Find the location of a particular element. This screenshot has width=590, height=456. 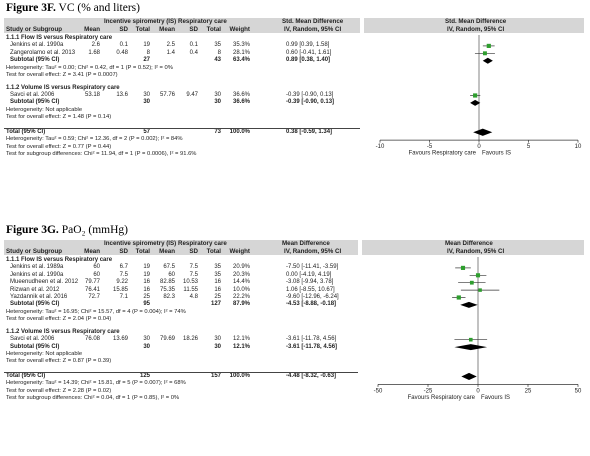

study-mean-rc: 67.5 is located at coordinates (169, 267).